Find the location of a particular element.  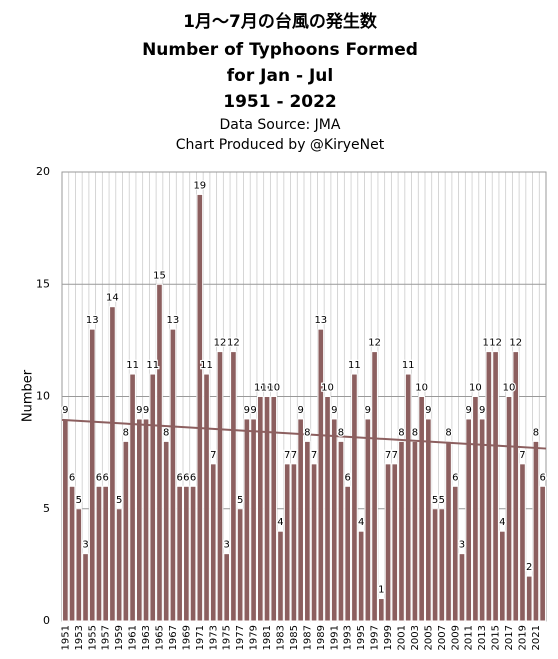

data-label: 15 is located at coordinates (159, 275).